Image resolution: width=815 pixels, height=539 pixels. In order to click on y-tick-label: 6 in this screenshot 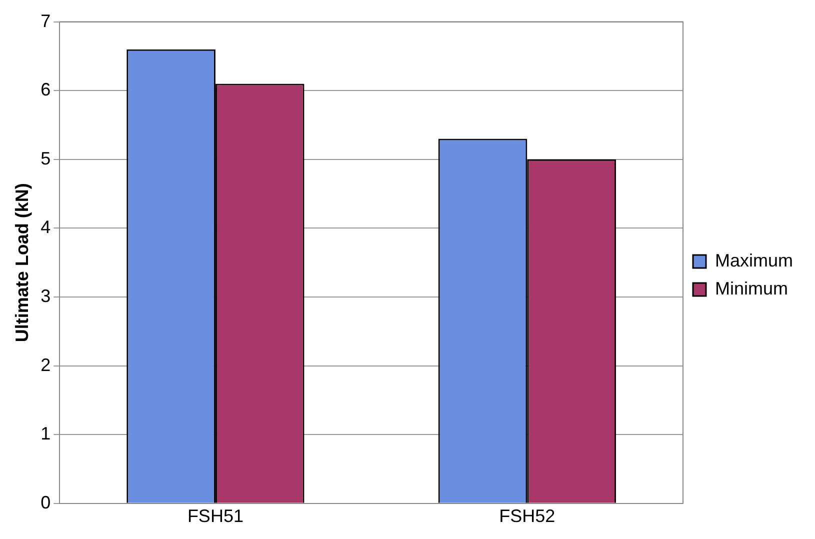, I will do `click(45, 90)`.